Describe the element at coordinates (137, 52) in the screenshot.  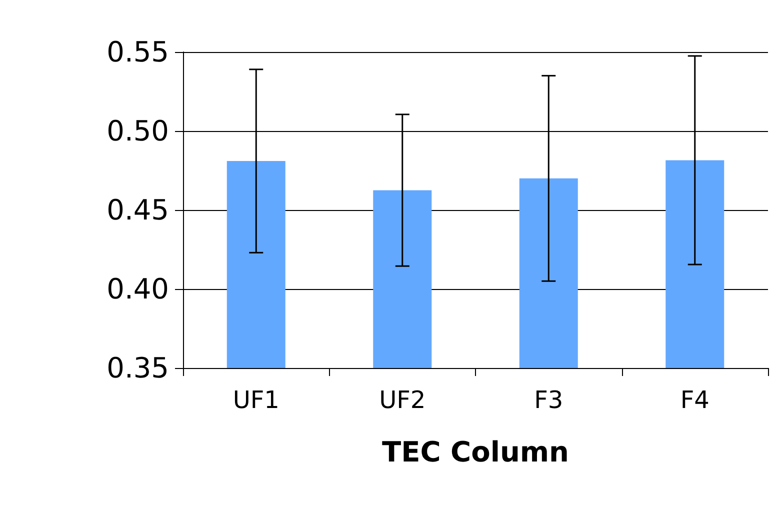
I see `y-tick-label: 0.55` at that location.